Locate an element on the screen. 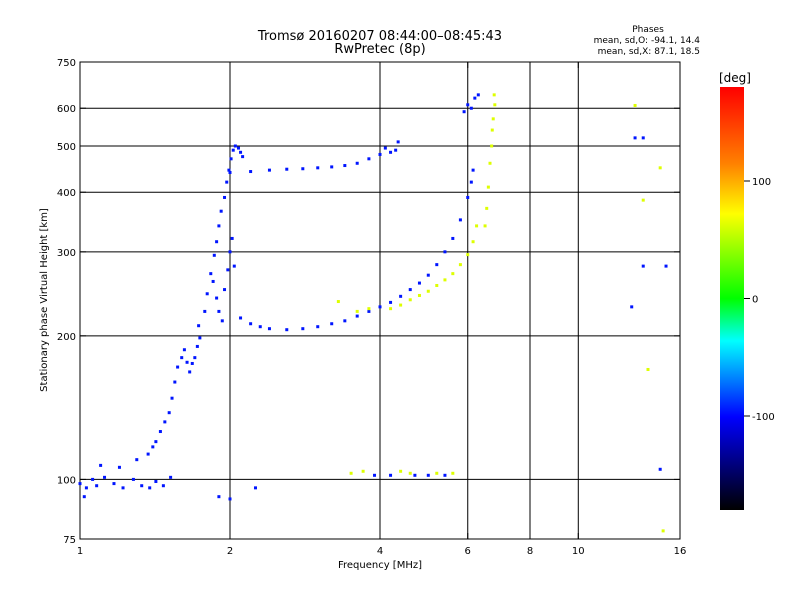 Image resolution: width=800 pixels, height=600 pixels. y-tick-label: 600 is located at coordinates (66, 109).